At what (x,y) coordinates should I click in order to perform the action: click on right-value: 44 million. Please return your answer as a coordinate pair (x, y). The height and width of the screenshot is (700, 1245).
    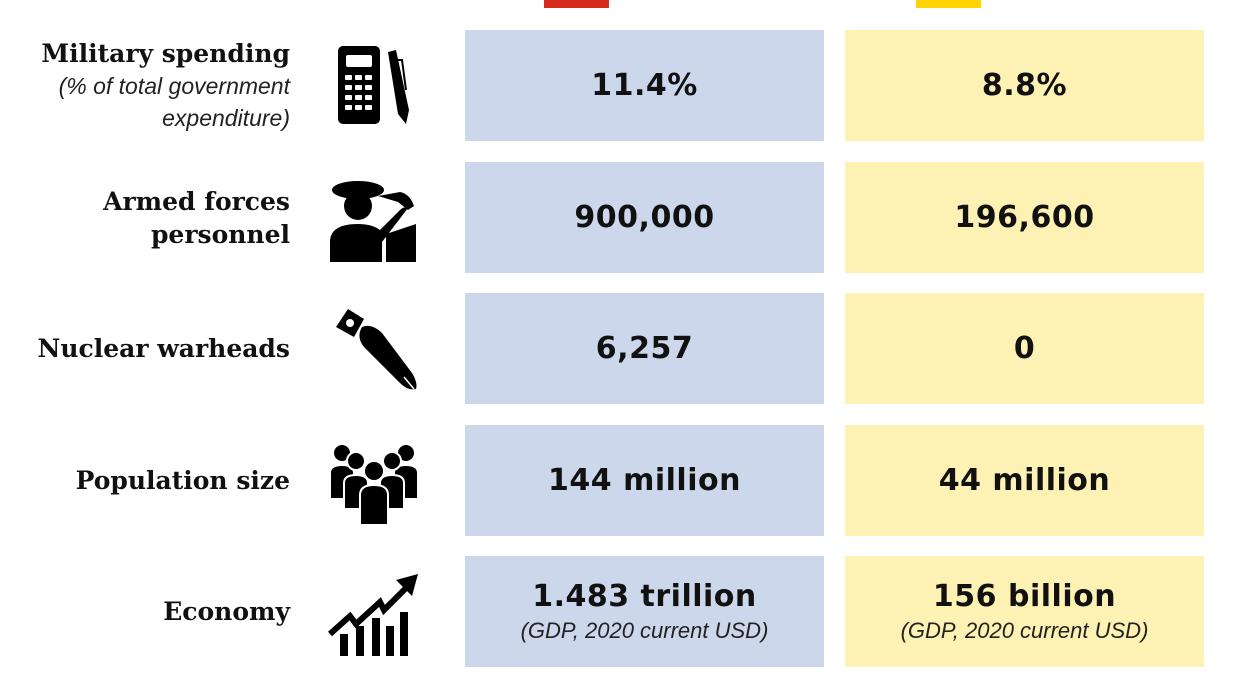
    Looking at the image, I should click on (1024, 480).